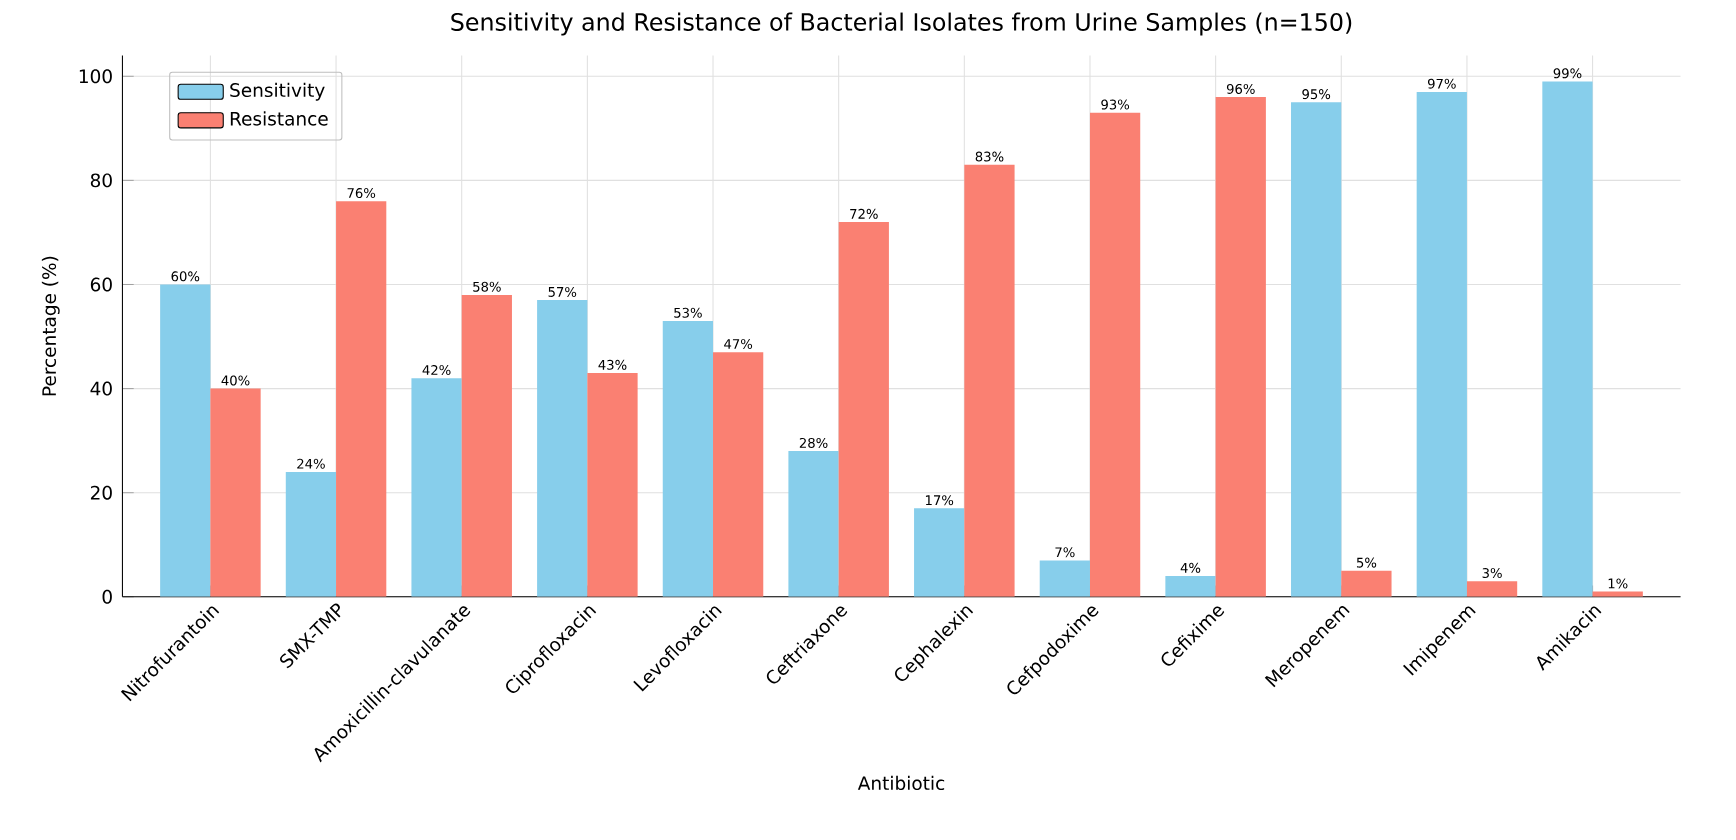 This screenshot has width=1736, height=840. What do you see at coordinates (901, 24) in the screenshot?
I see `chart-title: Sensitivity and Resistance of Bacterial Isolates from Urine Samples (n=150)` at bounding box center [901, 24].